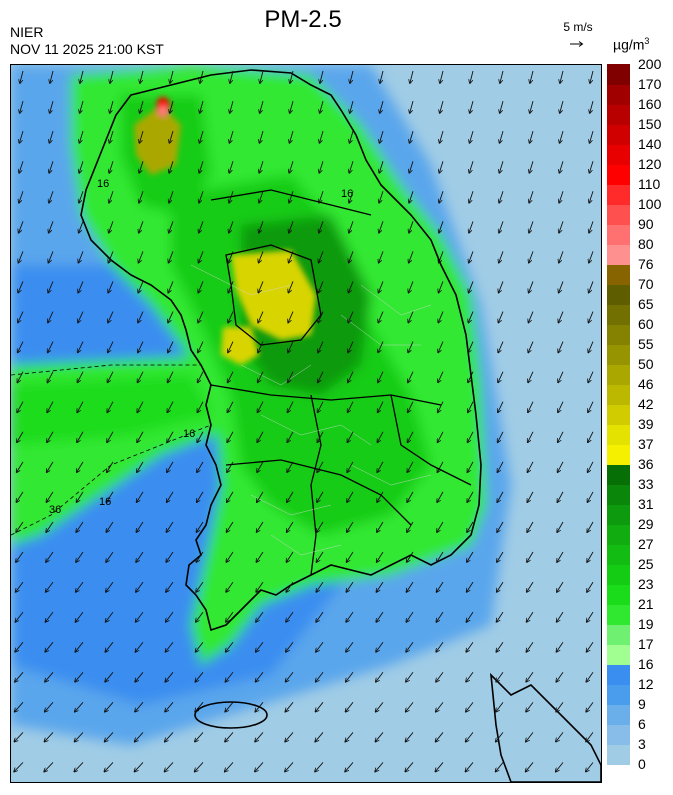 Image resolution: width=673 pixels, height=795 pixels. Describe the element at coordinates (646, 424) in the screenshot. I see `legend-tick-label: 39` at that location.